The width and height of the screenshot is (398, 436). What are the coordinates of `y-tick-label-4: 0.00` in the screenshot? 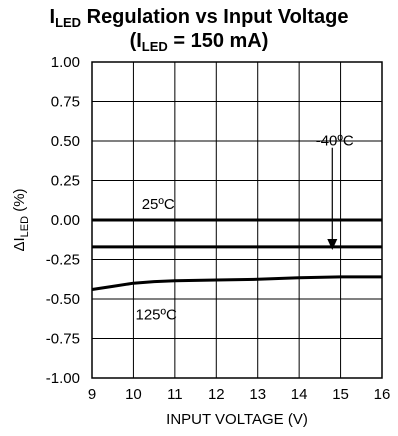 It's located at (65, 220).